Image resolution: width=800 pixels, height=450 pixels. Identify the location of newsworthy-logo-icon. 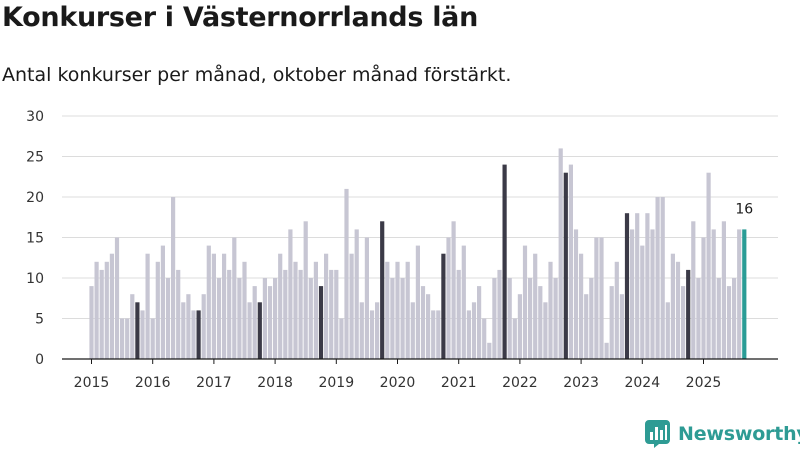
(657, 434).